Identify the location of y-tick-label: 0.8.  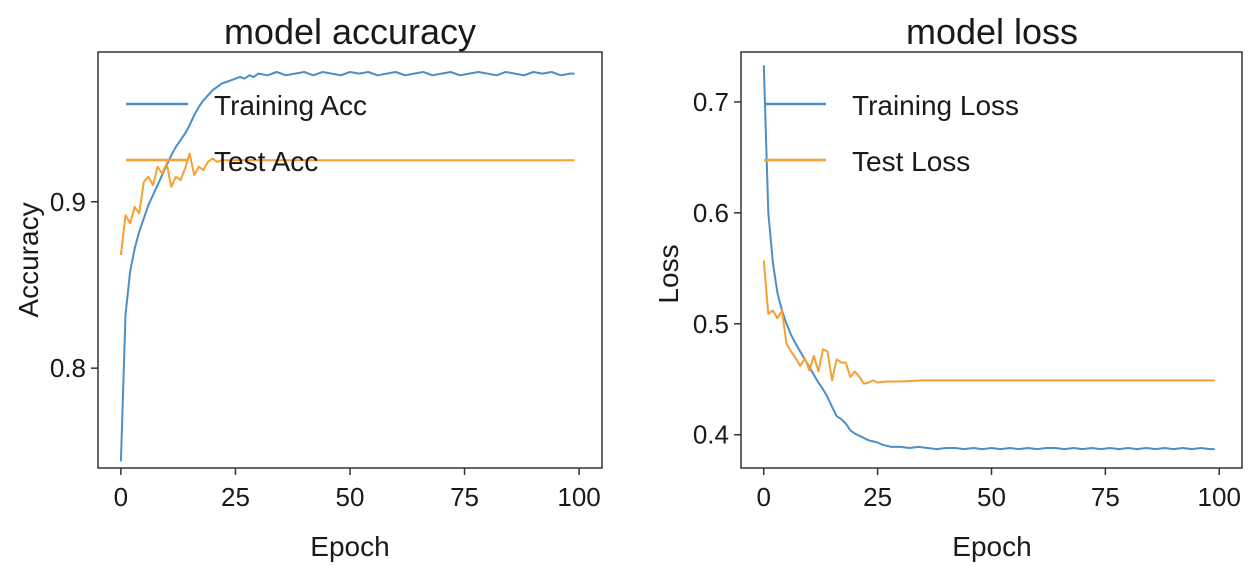
(68, 368).